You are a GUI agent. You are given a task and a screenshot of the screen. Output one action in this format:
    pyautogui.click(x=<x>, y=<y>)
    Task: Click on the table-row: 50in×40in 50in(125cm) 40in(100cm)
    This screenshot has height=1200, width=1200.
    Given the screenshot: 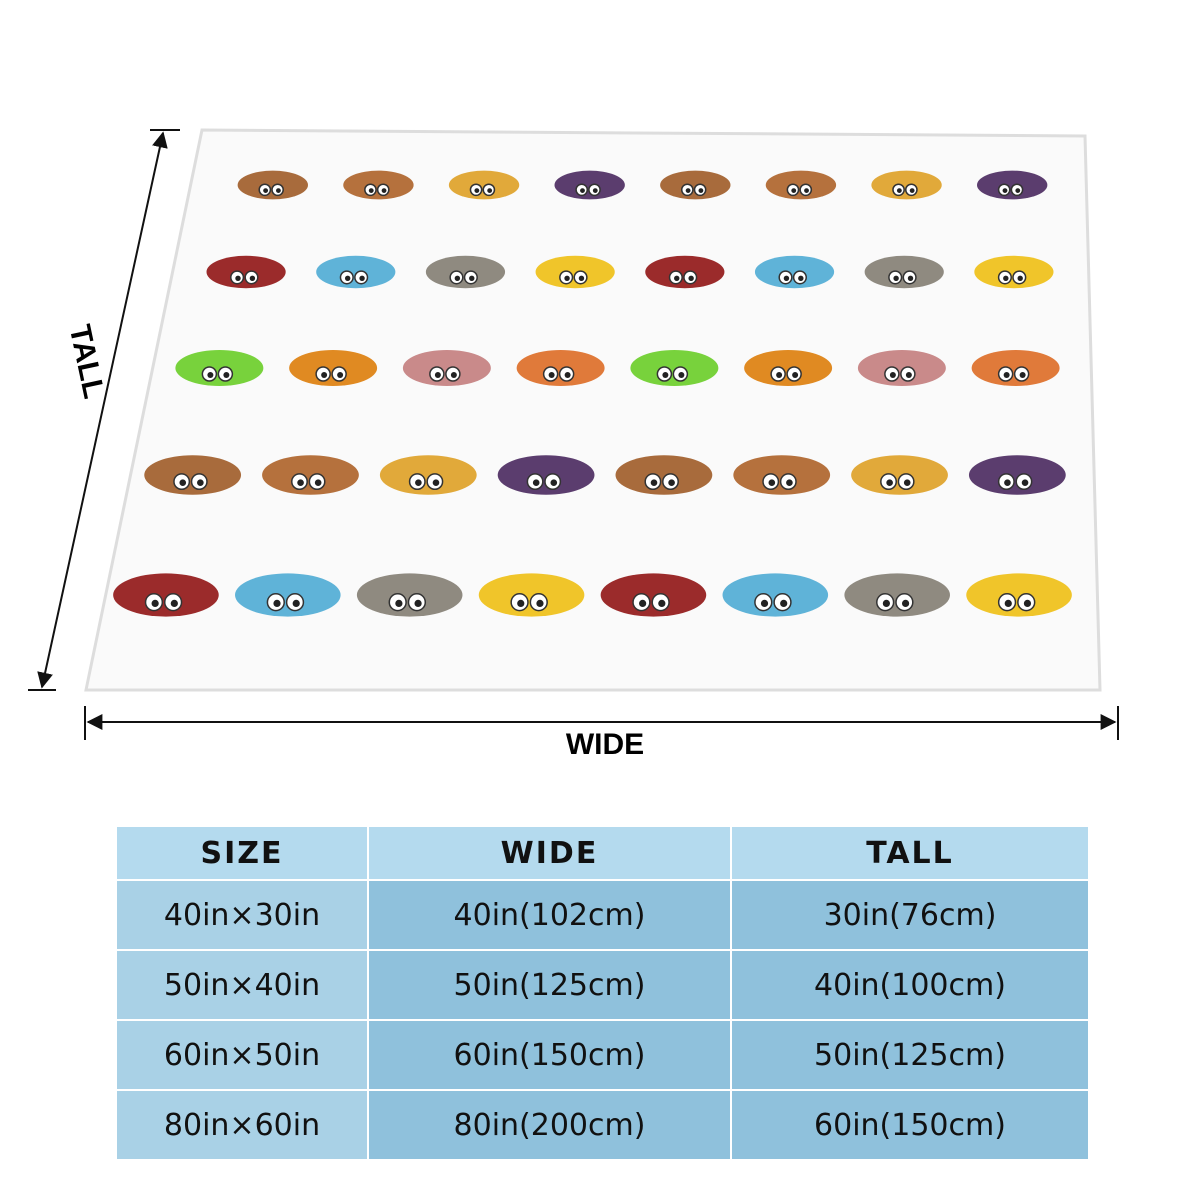 What is the action you would take?
    pyautogui.click(x=602, y=985)
    